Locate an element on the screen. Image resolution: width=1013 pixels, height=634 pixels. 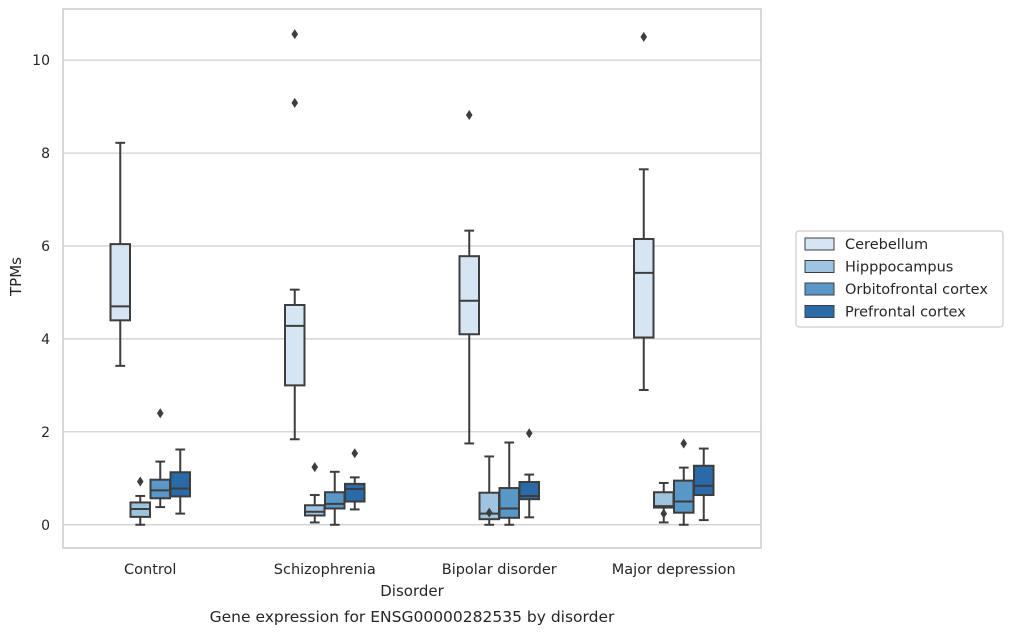
y-tick-label: 8 is located at coordinates (45, 154).